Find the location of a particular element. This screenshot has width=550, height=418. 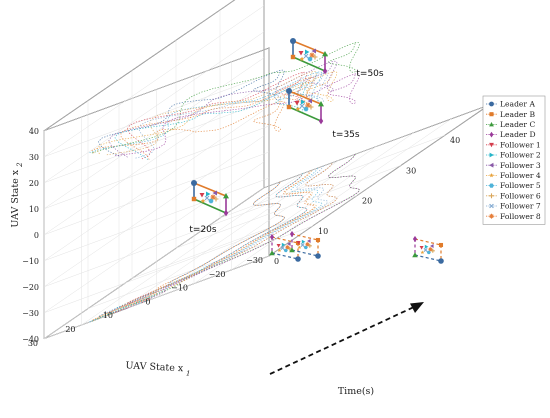

legend-label: Leader D is located at coordinates (518, 134).